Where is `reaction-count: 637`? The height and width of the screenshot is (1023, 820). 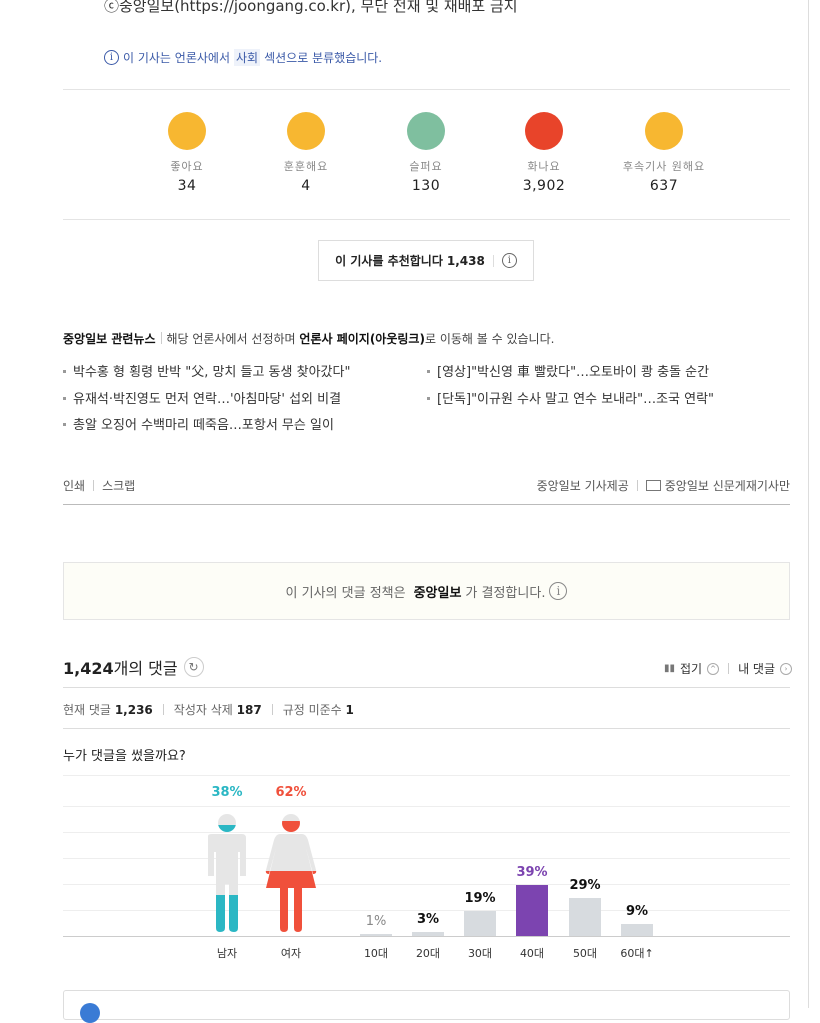 reaction-count: 637 is located at coordinates (664, 186).